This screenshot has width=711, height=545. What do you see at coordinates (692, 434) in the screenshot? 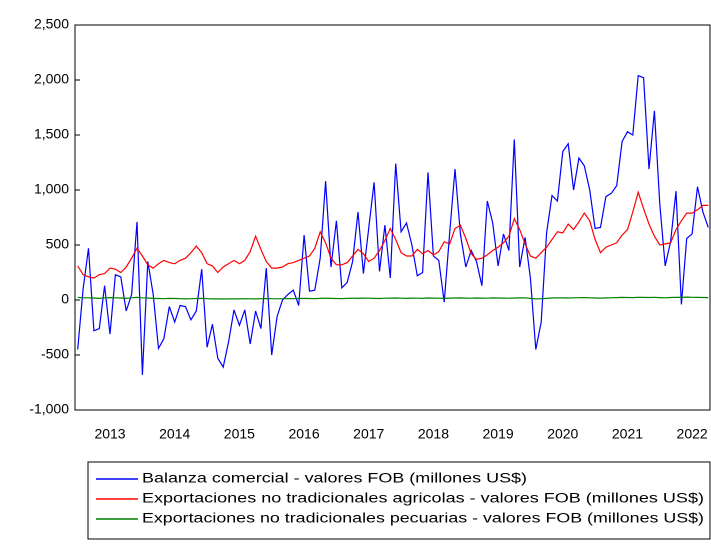
I see `x-tick-label: 2022` at bounding box center [692, 434].